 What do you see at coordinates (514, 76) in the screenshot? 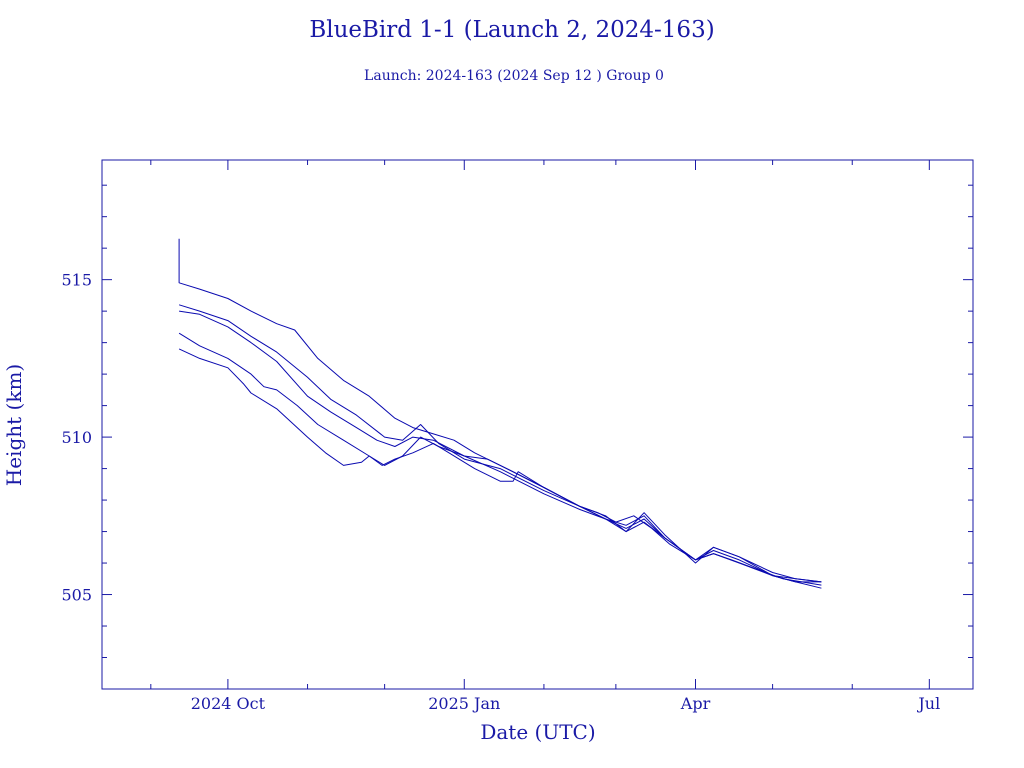
I see `chart-subtitle: Launch: 2024-163 (2024 Sep 12 ) Group 0` at bounding box center [514, 76].